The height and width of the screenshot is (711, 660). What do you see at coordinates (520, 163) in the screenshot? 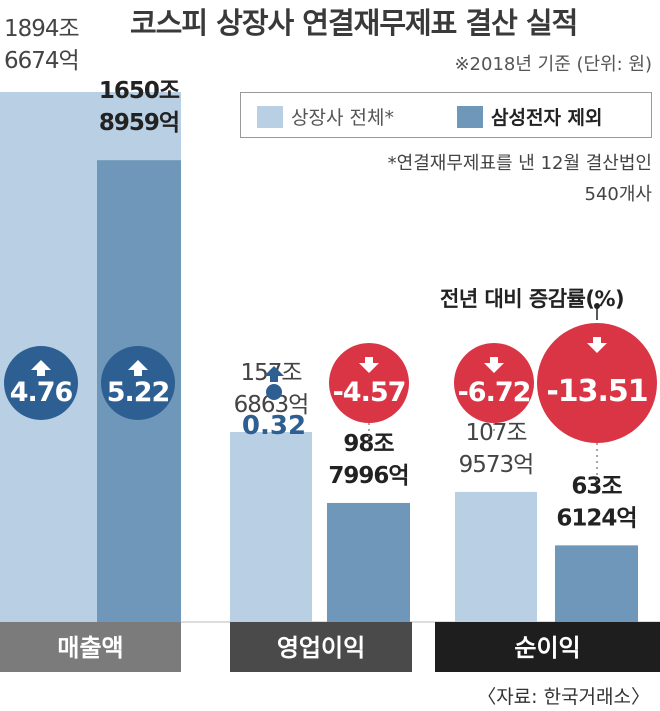
I see `footnote-line-1: *연결재무제표를 낸 12월 결산법인` at bounding box center [520, 163].